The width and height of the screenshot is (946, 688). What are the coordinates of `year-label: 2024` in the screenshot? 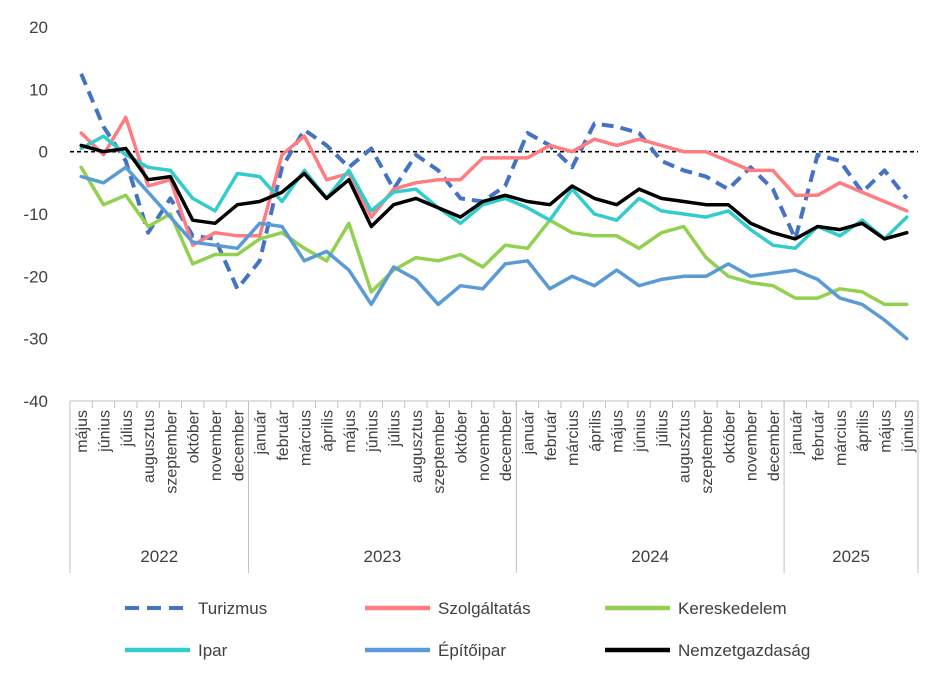 It's located at (650, 556).